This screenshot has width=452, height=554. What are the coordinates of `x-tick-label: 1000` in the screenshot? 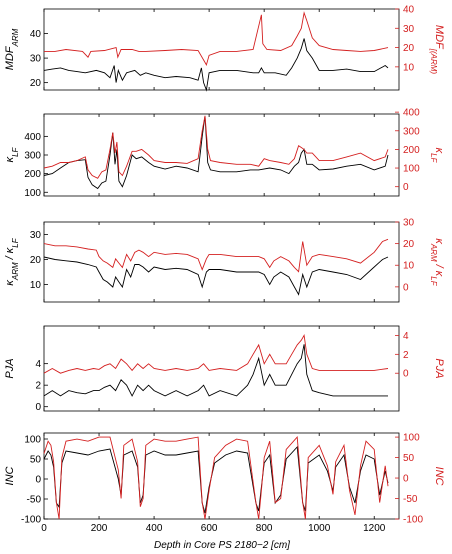 It's located at (319, 528).